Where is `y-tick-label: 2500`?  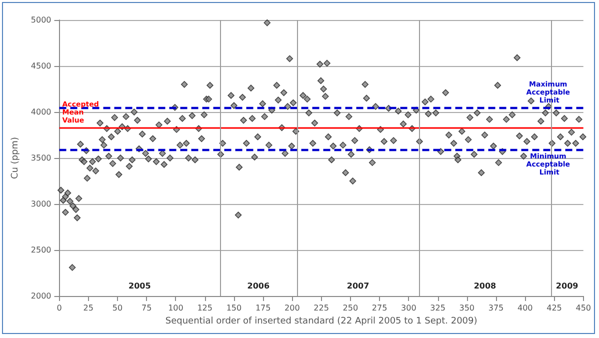 y-tick-label: 2500 is located at coordinates (41, 250).